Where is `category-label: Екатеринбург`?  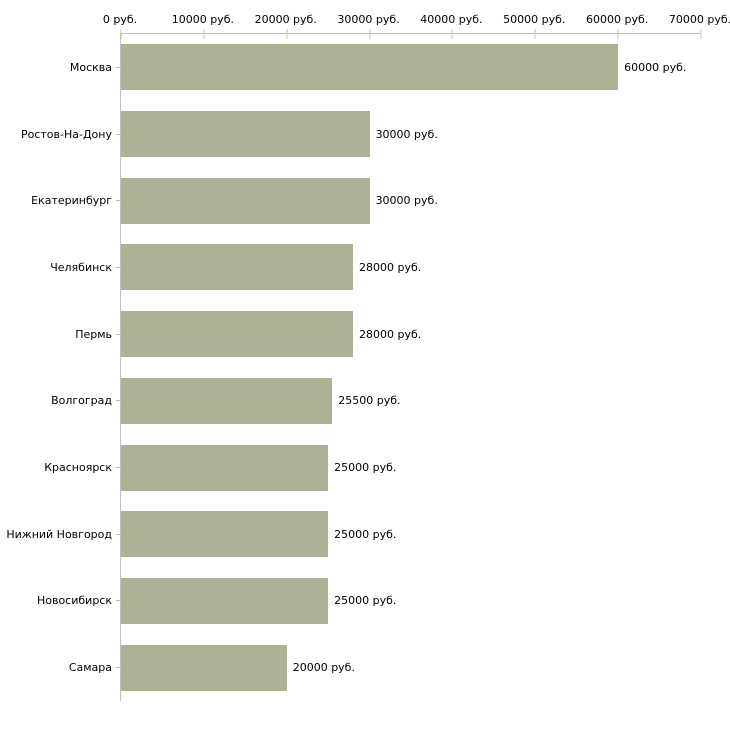 category-label: Екатеринбург is located at coordinates (71, 201).